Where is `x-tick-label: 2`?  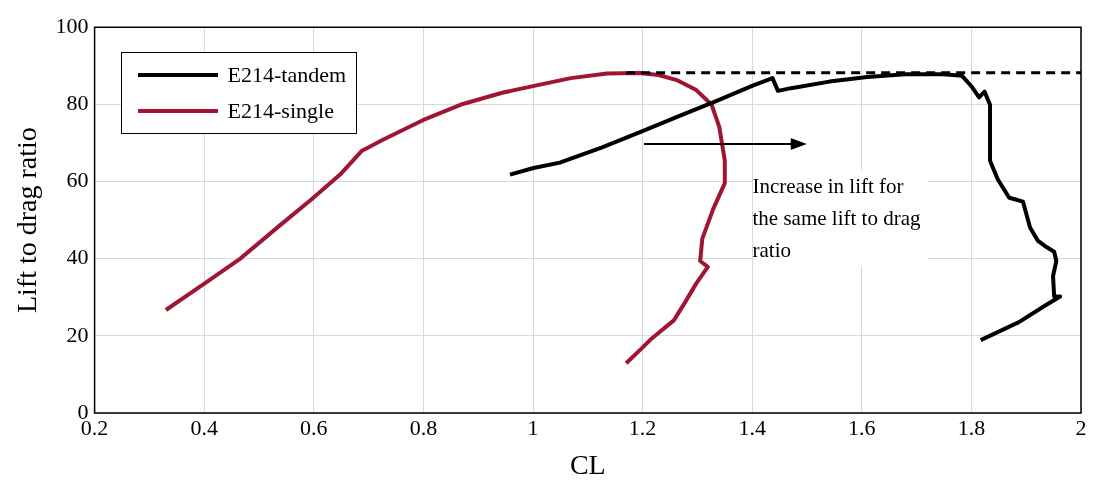 x-tick-label: 2 is located at coordinates (1081, 427).